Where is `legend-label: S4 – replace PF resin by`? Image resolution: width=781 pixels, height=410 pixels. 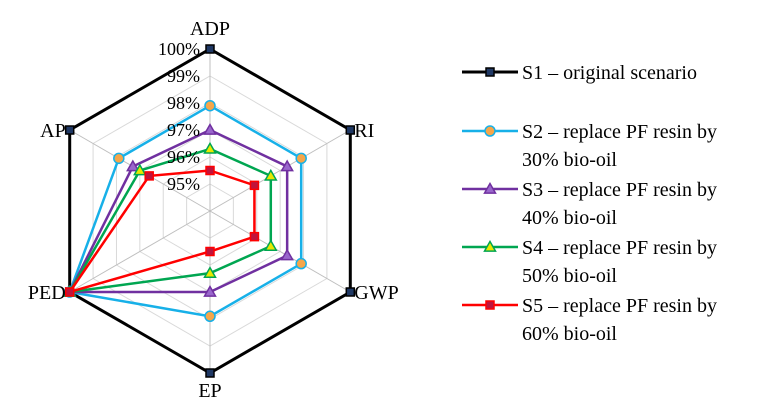 legend-label: S4 – replace PF resin by is located at coordinates (619, 248).